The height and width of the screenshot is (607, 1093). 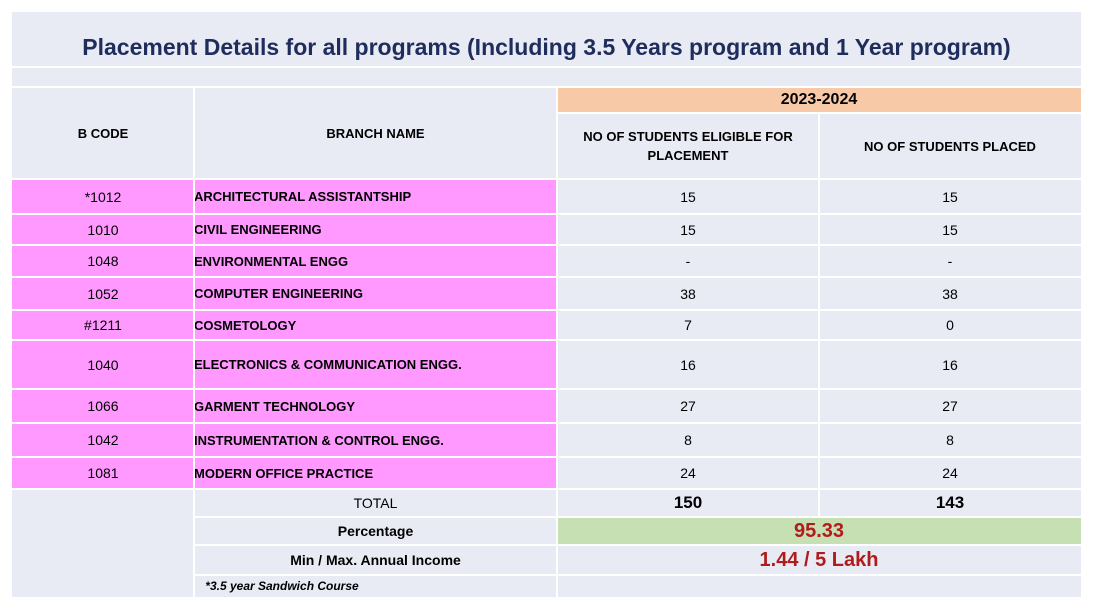 What do you see at coordinates (546, 67) in the screenshot?
I see `grid-line-top` at bounding box center [546, 67].